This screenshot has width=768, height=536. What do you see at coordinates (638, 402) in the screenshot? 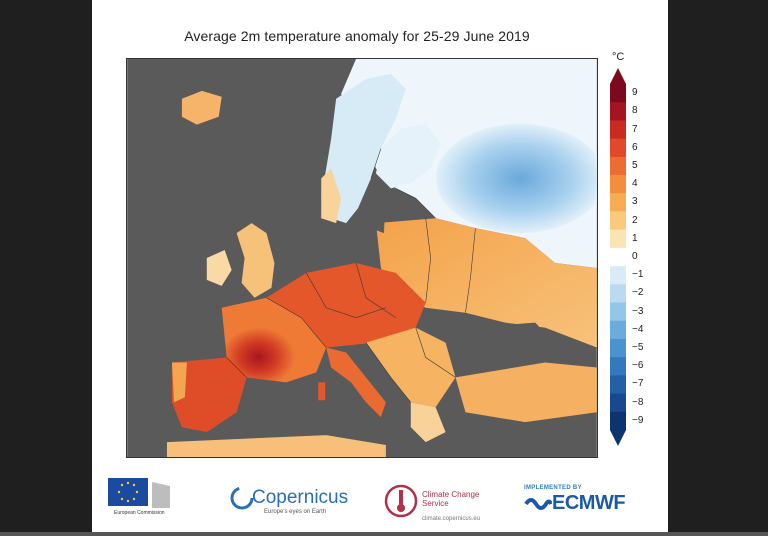
I see `colorbar-tick-label: −8` at bounding box center [638, 402].